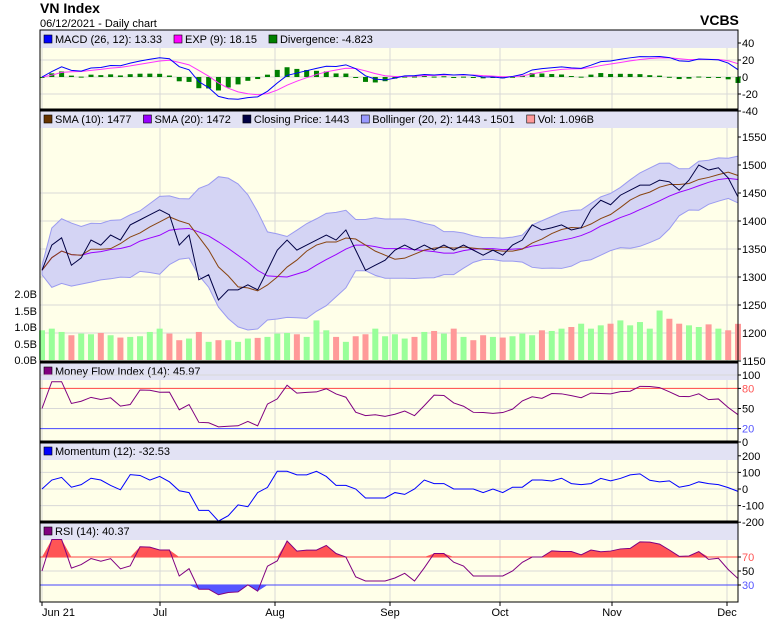  I want to click on mfi-axis-label: 20, so click(748, 430).